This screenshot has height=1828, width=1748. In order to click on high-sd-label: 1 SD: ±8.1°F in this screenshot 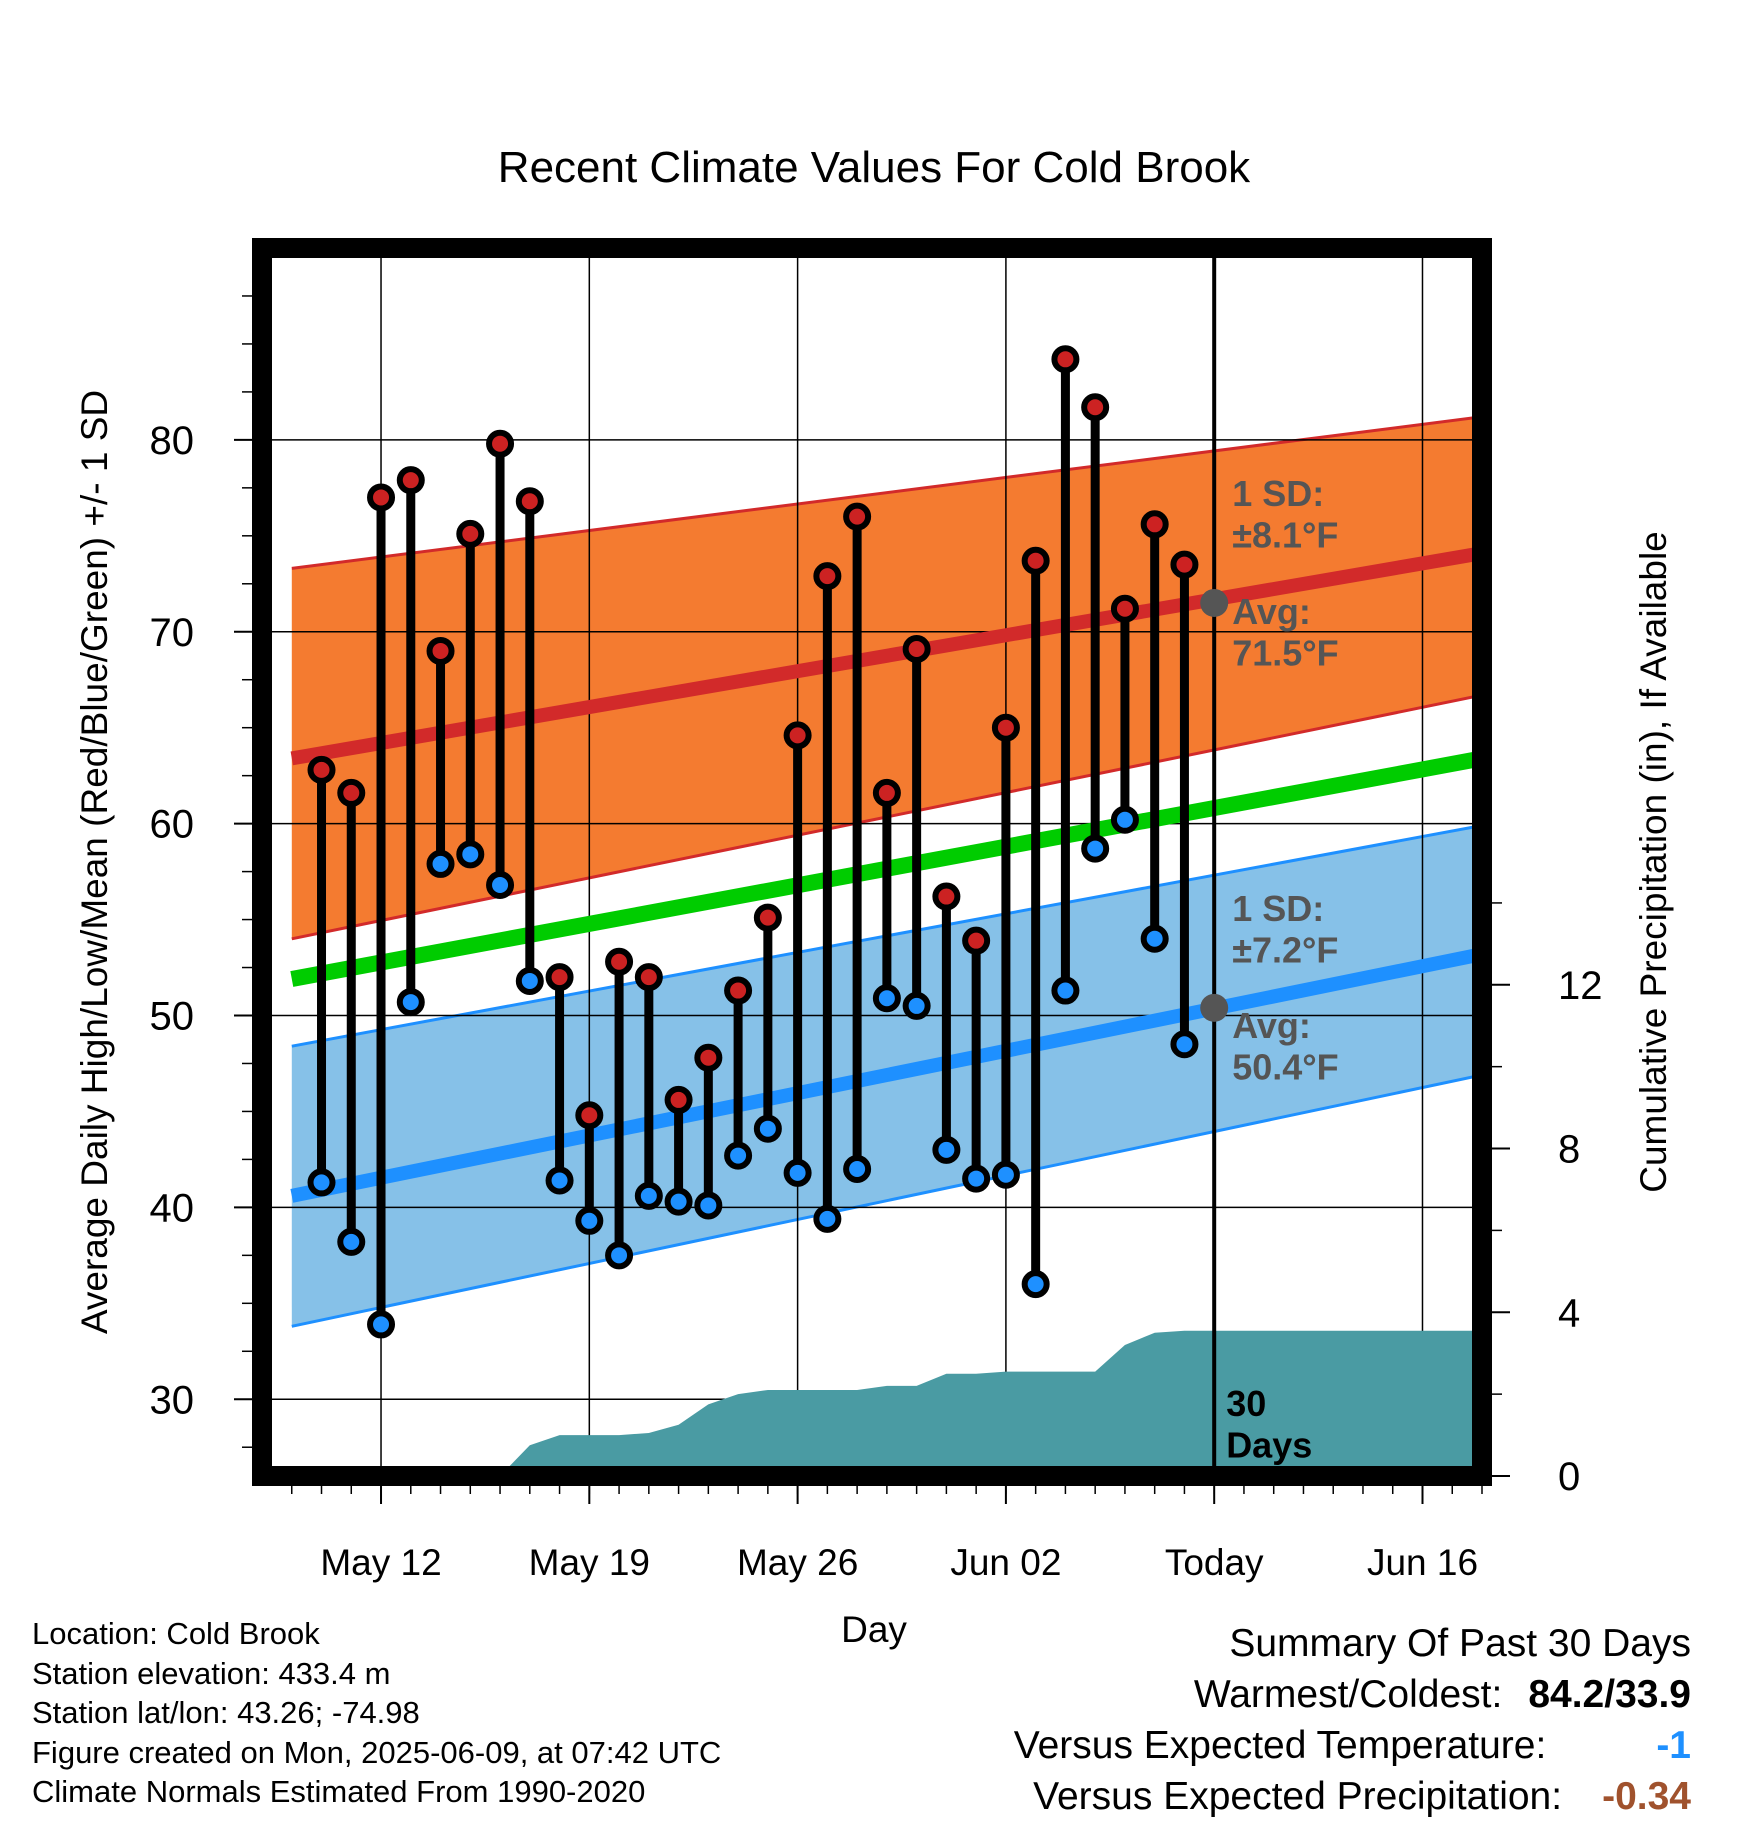, I will do `click(1285, 514)`.